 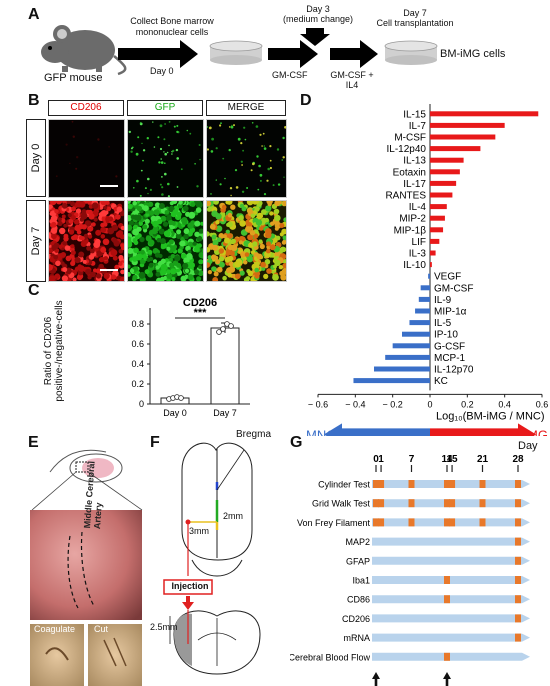 What do you see at coordinates (405, 196) in the screenshot?
I see `chart-d-category-label: RANTES` at bounding box center [405, 196].